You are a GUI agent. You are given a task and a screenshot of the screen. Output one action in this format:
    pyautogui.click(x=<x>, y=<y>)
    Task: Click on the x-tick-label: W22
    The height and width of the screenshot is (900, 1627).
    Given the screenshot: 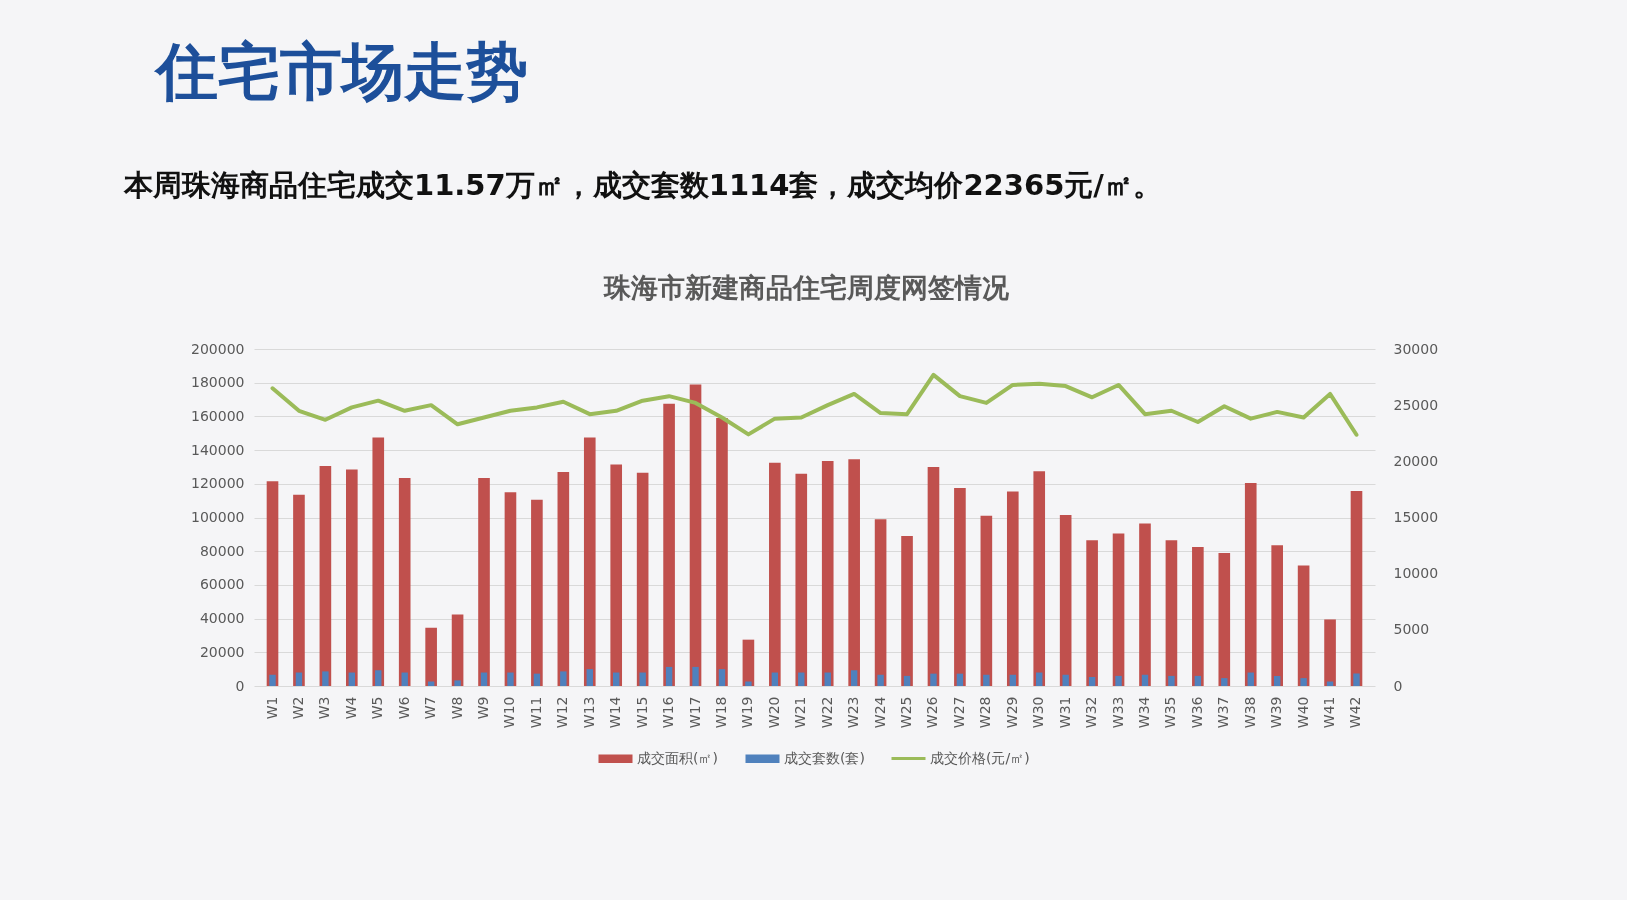 What is the action you would take?
    pyautogui.click(x=826, y=712)
    